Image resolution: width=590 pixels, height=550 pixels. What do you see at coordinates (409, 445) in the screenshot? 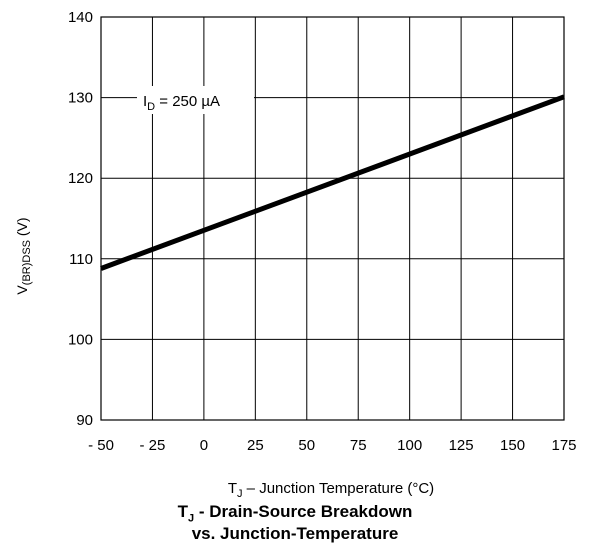
I see `x-tick-label: 100` at bounding box center [409, 445].